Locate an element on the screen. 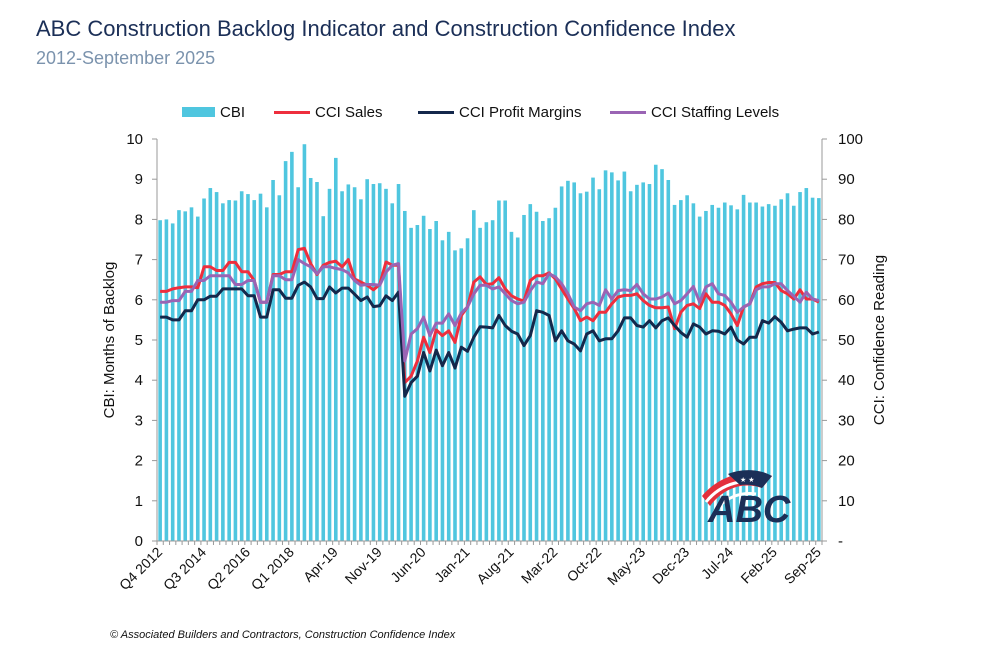 This screenshot has width=1000, height=667. page-subtitle: 2012-September 2025 is located at coordinates (126, 58).